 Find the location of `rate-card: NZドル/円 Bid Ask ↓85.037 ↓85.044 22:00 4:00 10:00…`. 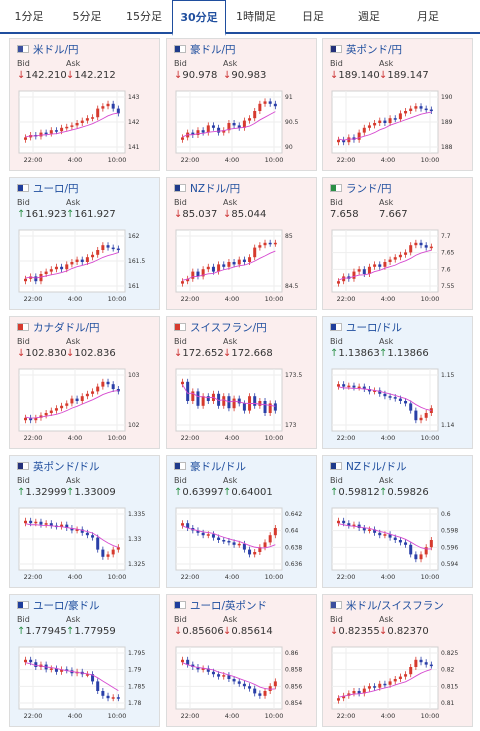

rate-card: NZドル/円 Bid Ask ↓85.037 ↓85.044 22:00 4:00 10:00… is located at coordinates (241, 243).